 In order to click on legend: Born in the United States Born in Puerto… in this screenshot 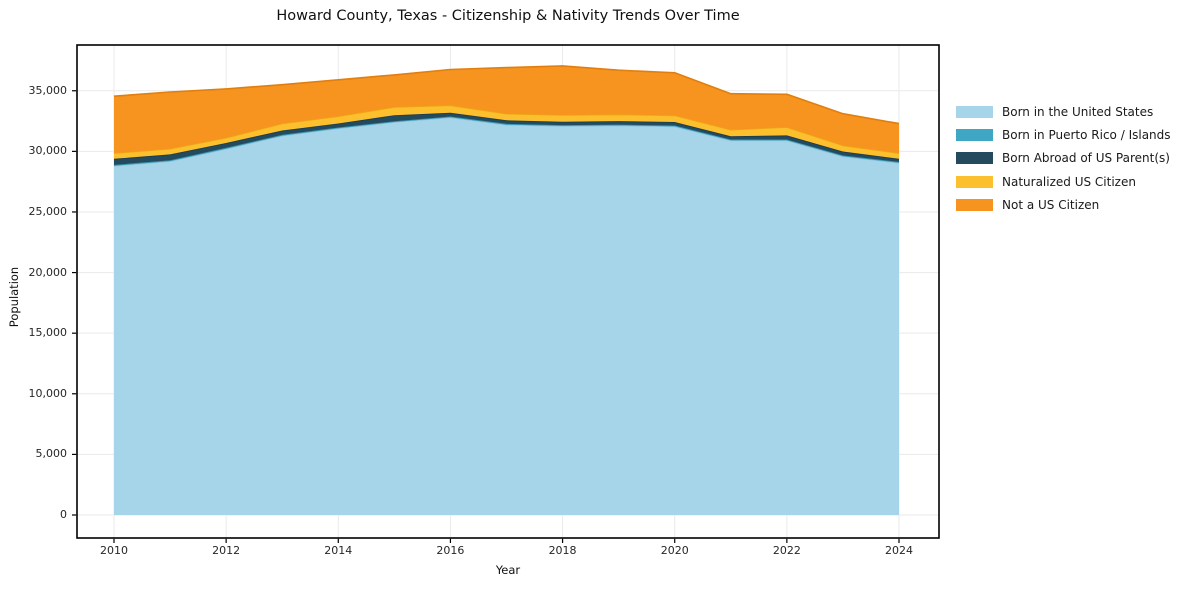, I will do `click(1063, 158)`.